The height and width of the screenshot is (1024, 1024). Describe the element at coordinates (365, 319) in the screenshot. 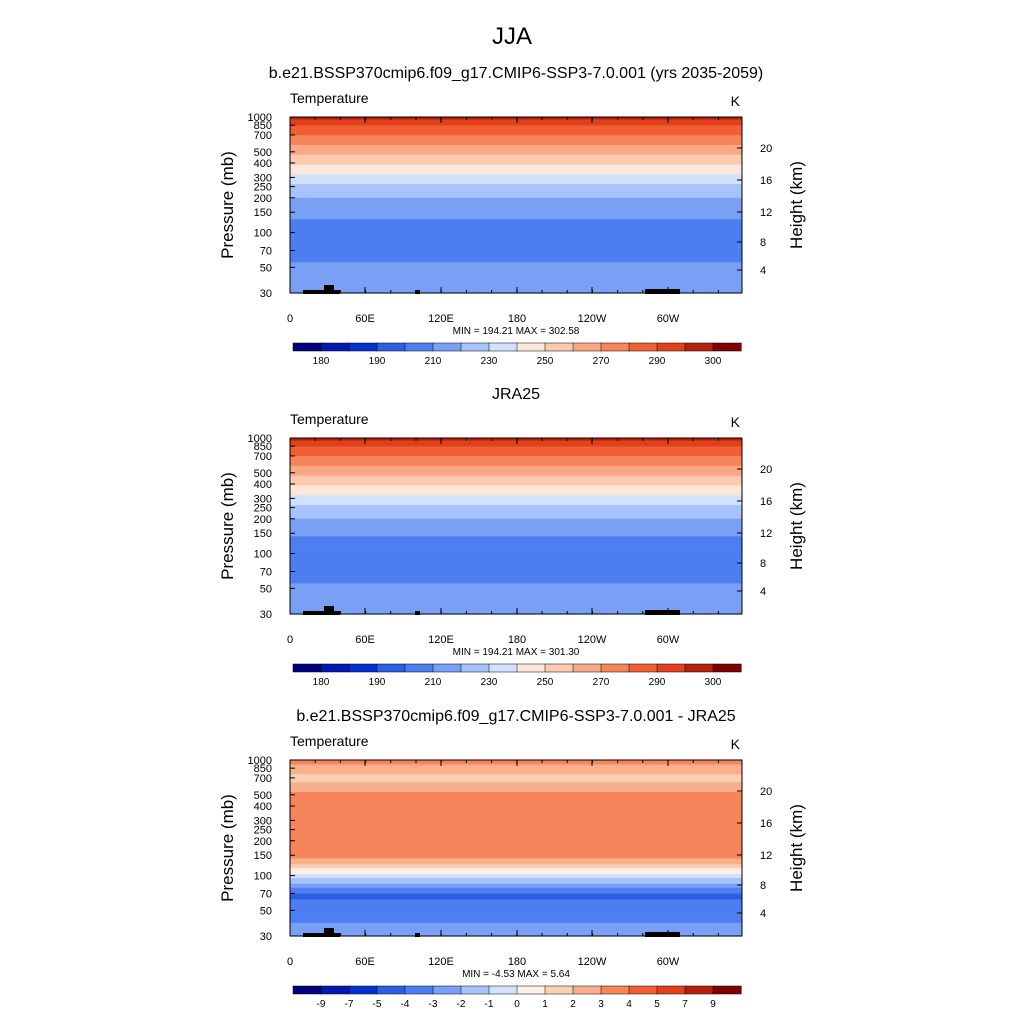

I see `x-tick-label: 60E` at that location.